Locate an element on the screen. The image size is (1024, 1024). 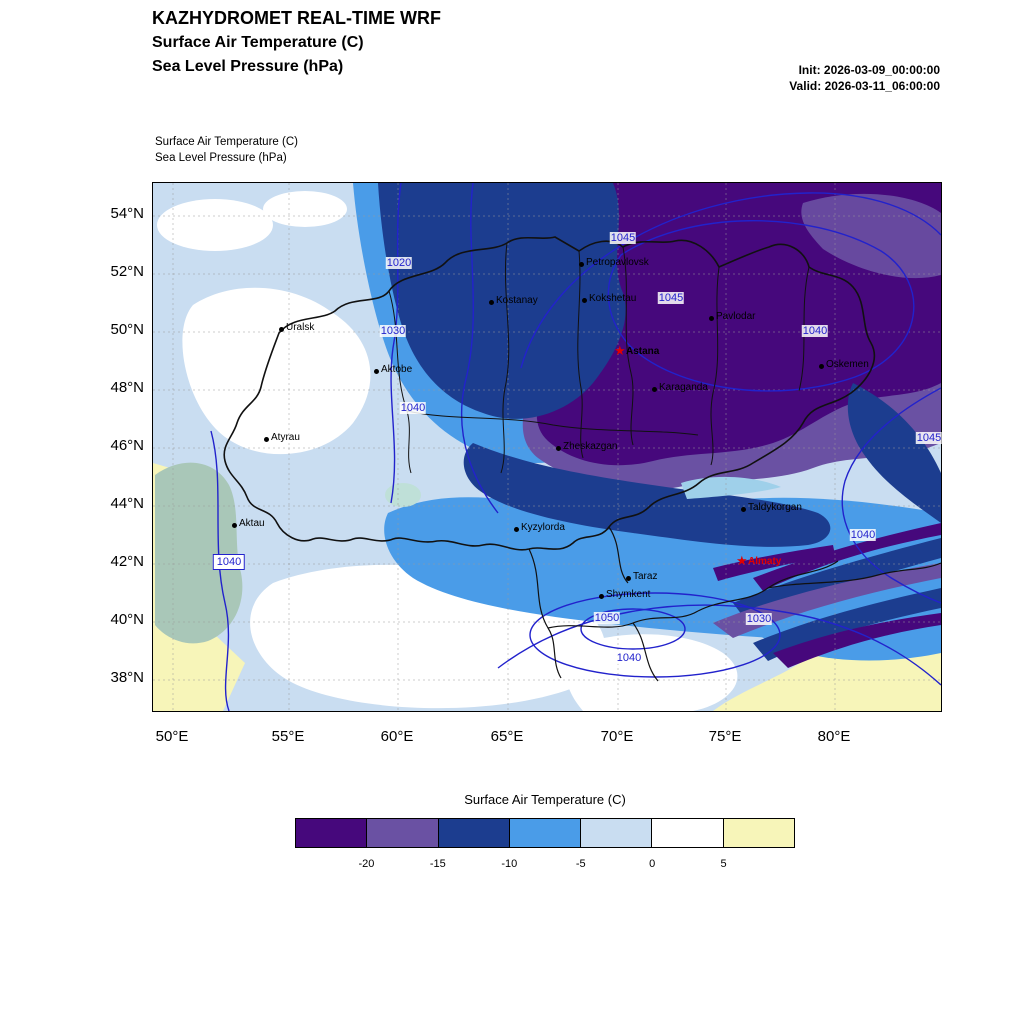
lat-tick-50°N: 50°N is located at coordinates (127, 329).